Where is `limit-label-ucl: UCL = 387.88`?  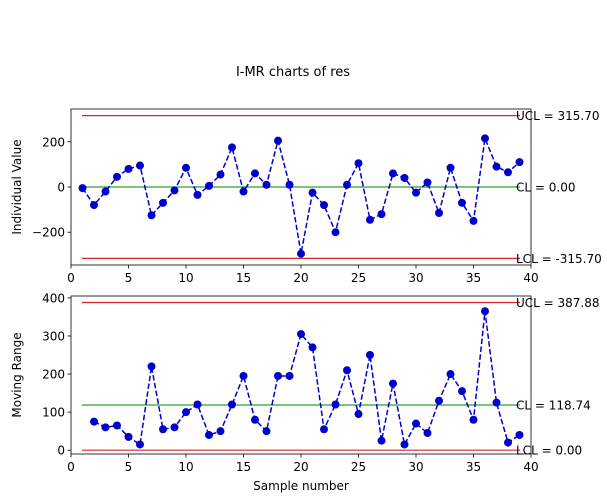 limit-label-ucl: UCL = 387.88 is located at coordinates (558, 303).